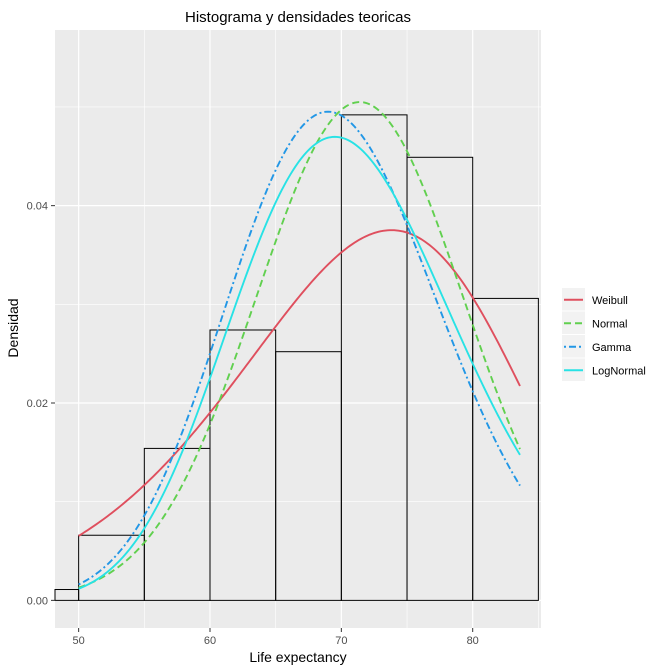  What do you see at coordinates (573, 322) in the screenshot?
I see `legend-key` at bounding box center [573, 322].